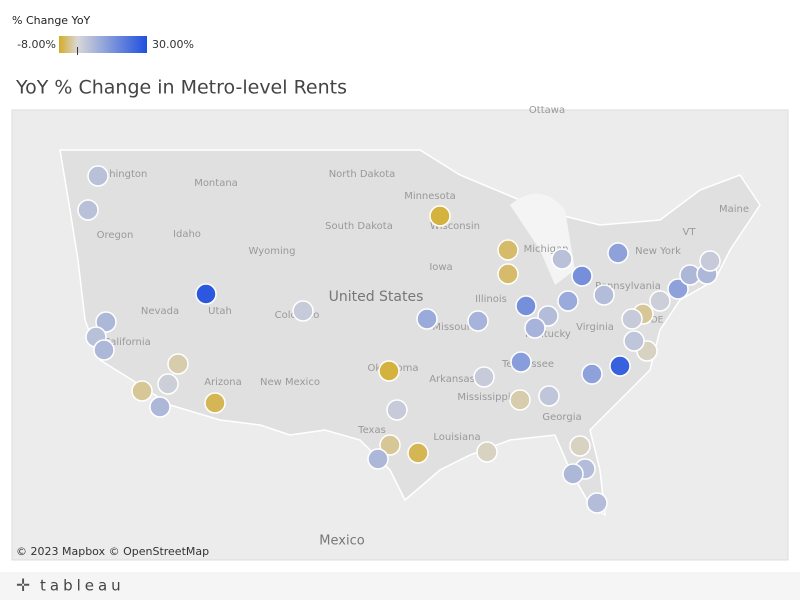 This screenshot has height=604, width=800. What do you see at coordinates (657, 321) in the screenshot?
I see `map-label: DE` at bounding box center [657, 321].